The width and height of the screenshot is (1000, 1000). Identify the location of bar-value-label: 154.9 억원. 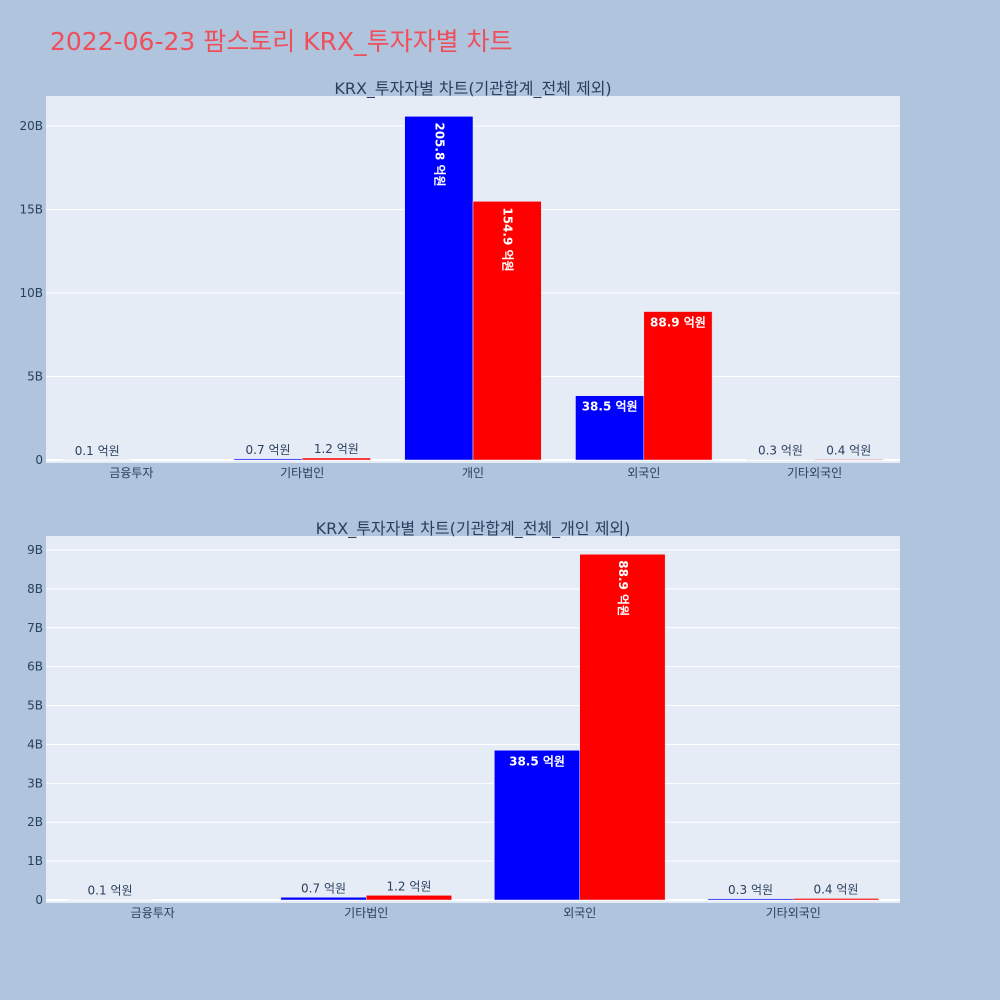
(508, 239).